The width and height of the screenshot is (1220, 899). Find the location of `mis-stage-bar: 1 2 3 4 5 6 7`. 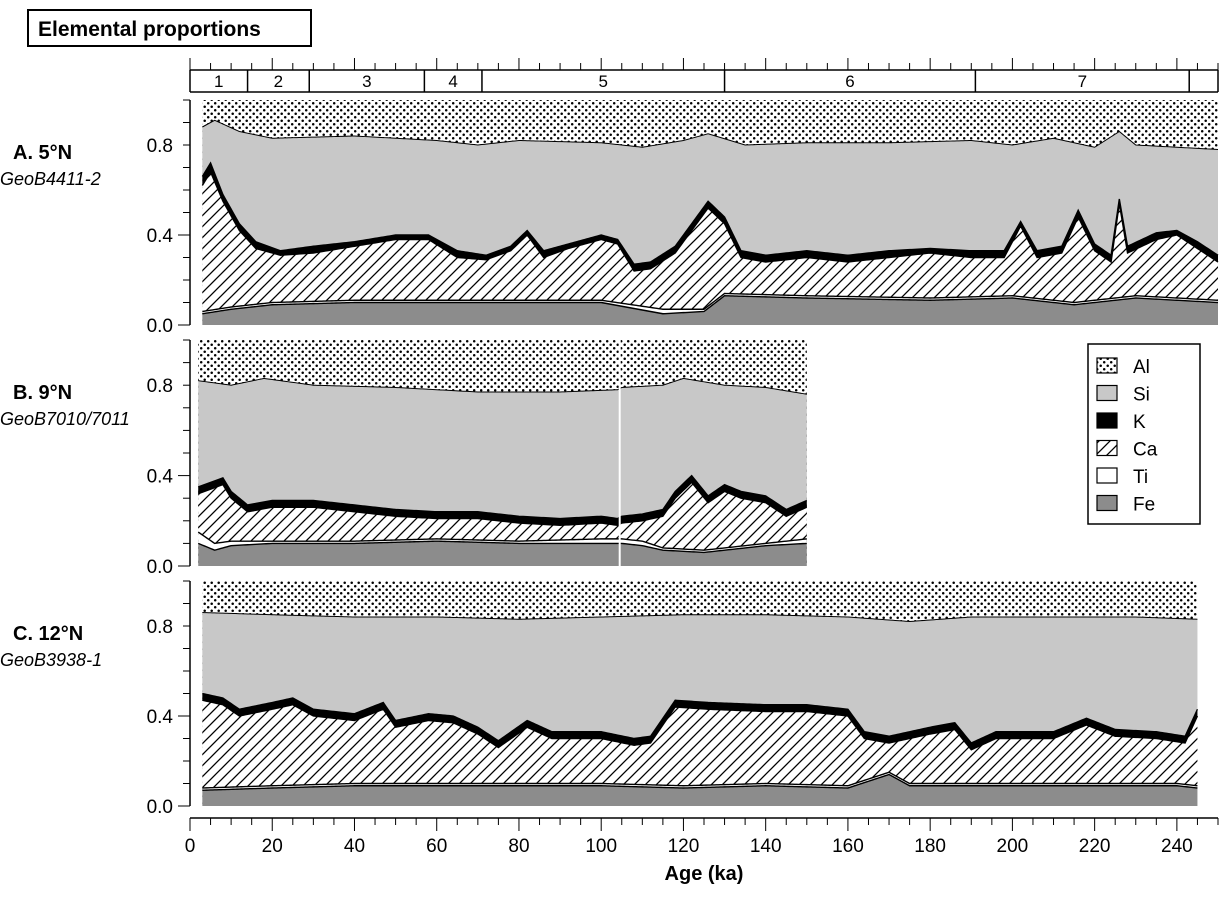

mis-stage-bar: 1 2 3 4 5 6 7 is located at coordinates (704, 75).